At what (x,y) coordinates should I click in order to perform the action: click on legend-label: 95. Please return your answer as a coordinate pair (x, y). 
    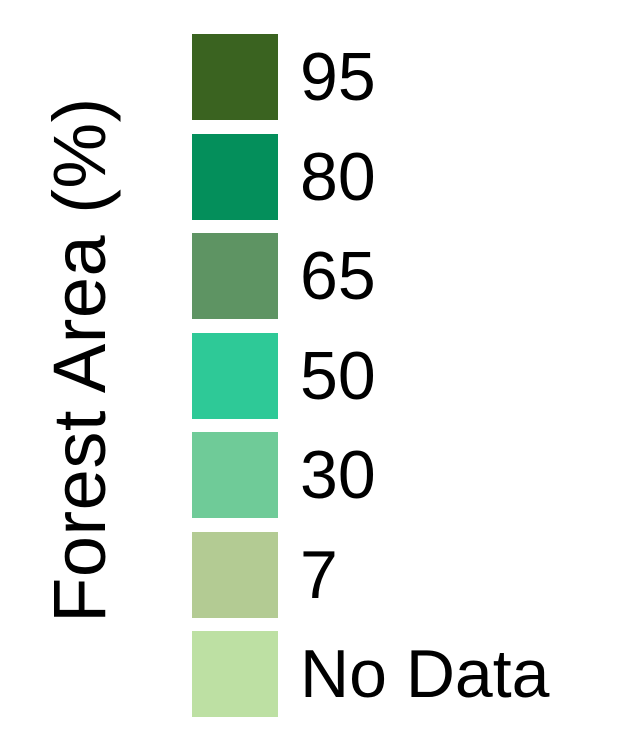
    Looking at the image, I should click on (338, 77).